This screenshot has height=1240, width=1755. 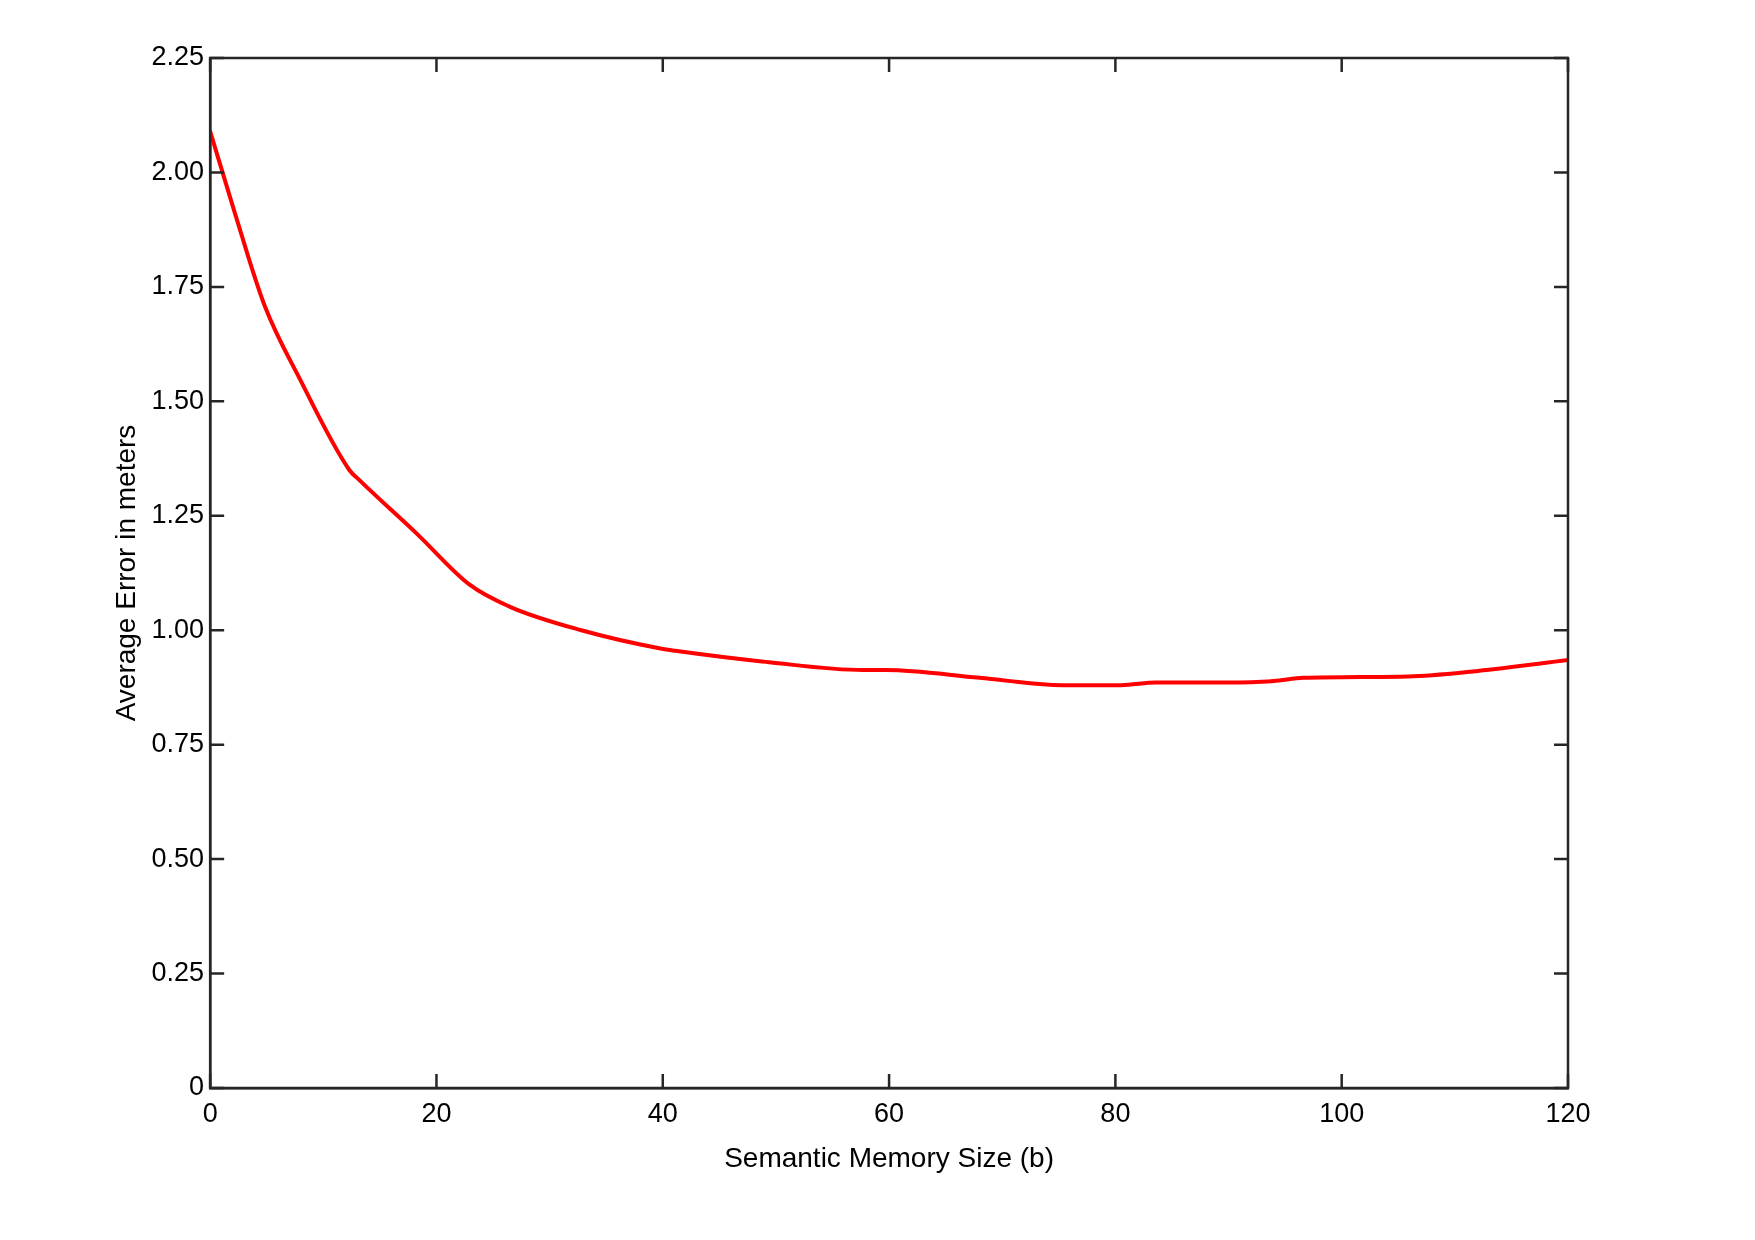 What do you see at coordinates (178, 972) in the screenshot?
I see `y-tick-label: 0.25` at bounding box center [178, 972].